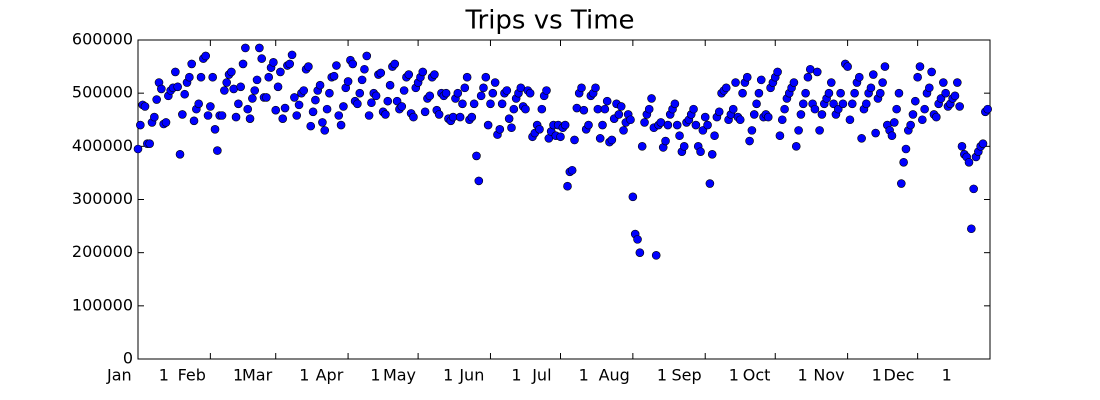  Describe the element at coordinates (633, 375) in the screenshot. I see `x-tick-label: Aug 1` at that location.